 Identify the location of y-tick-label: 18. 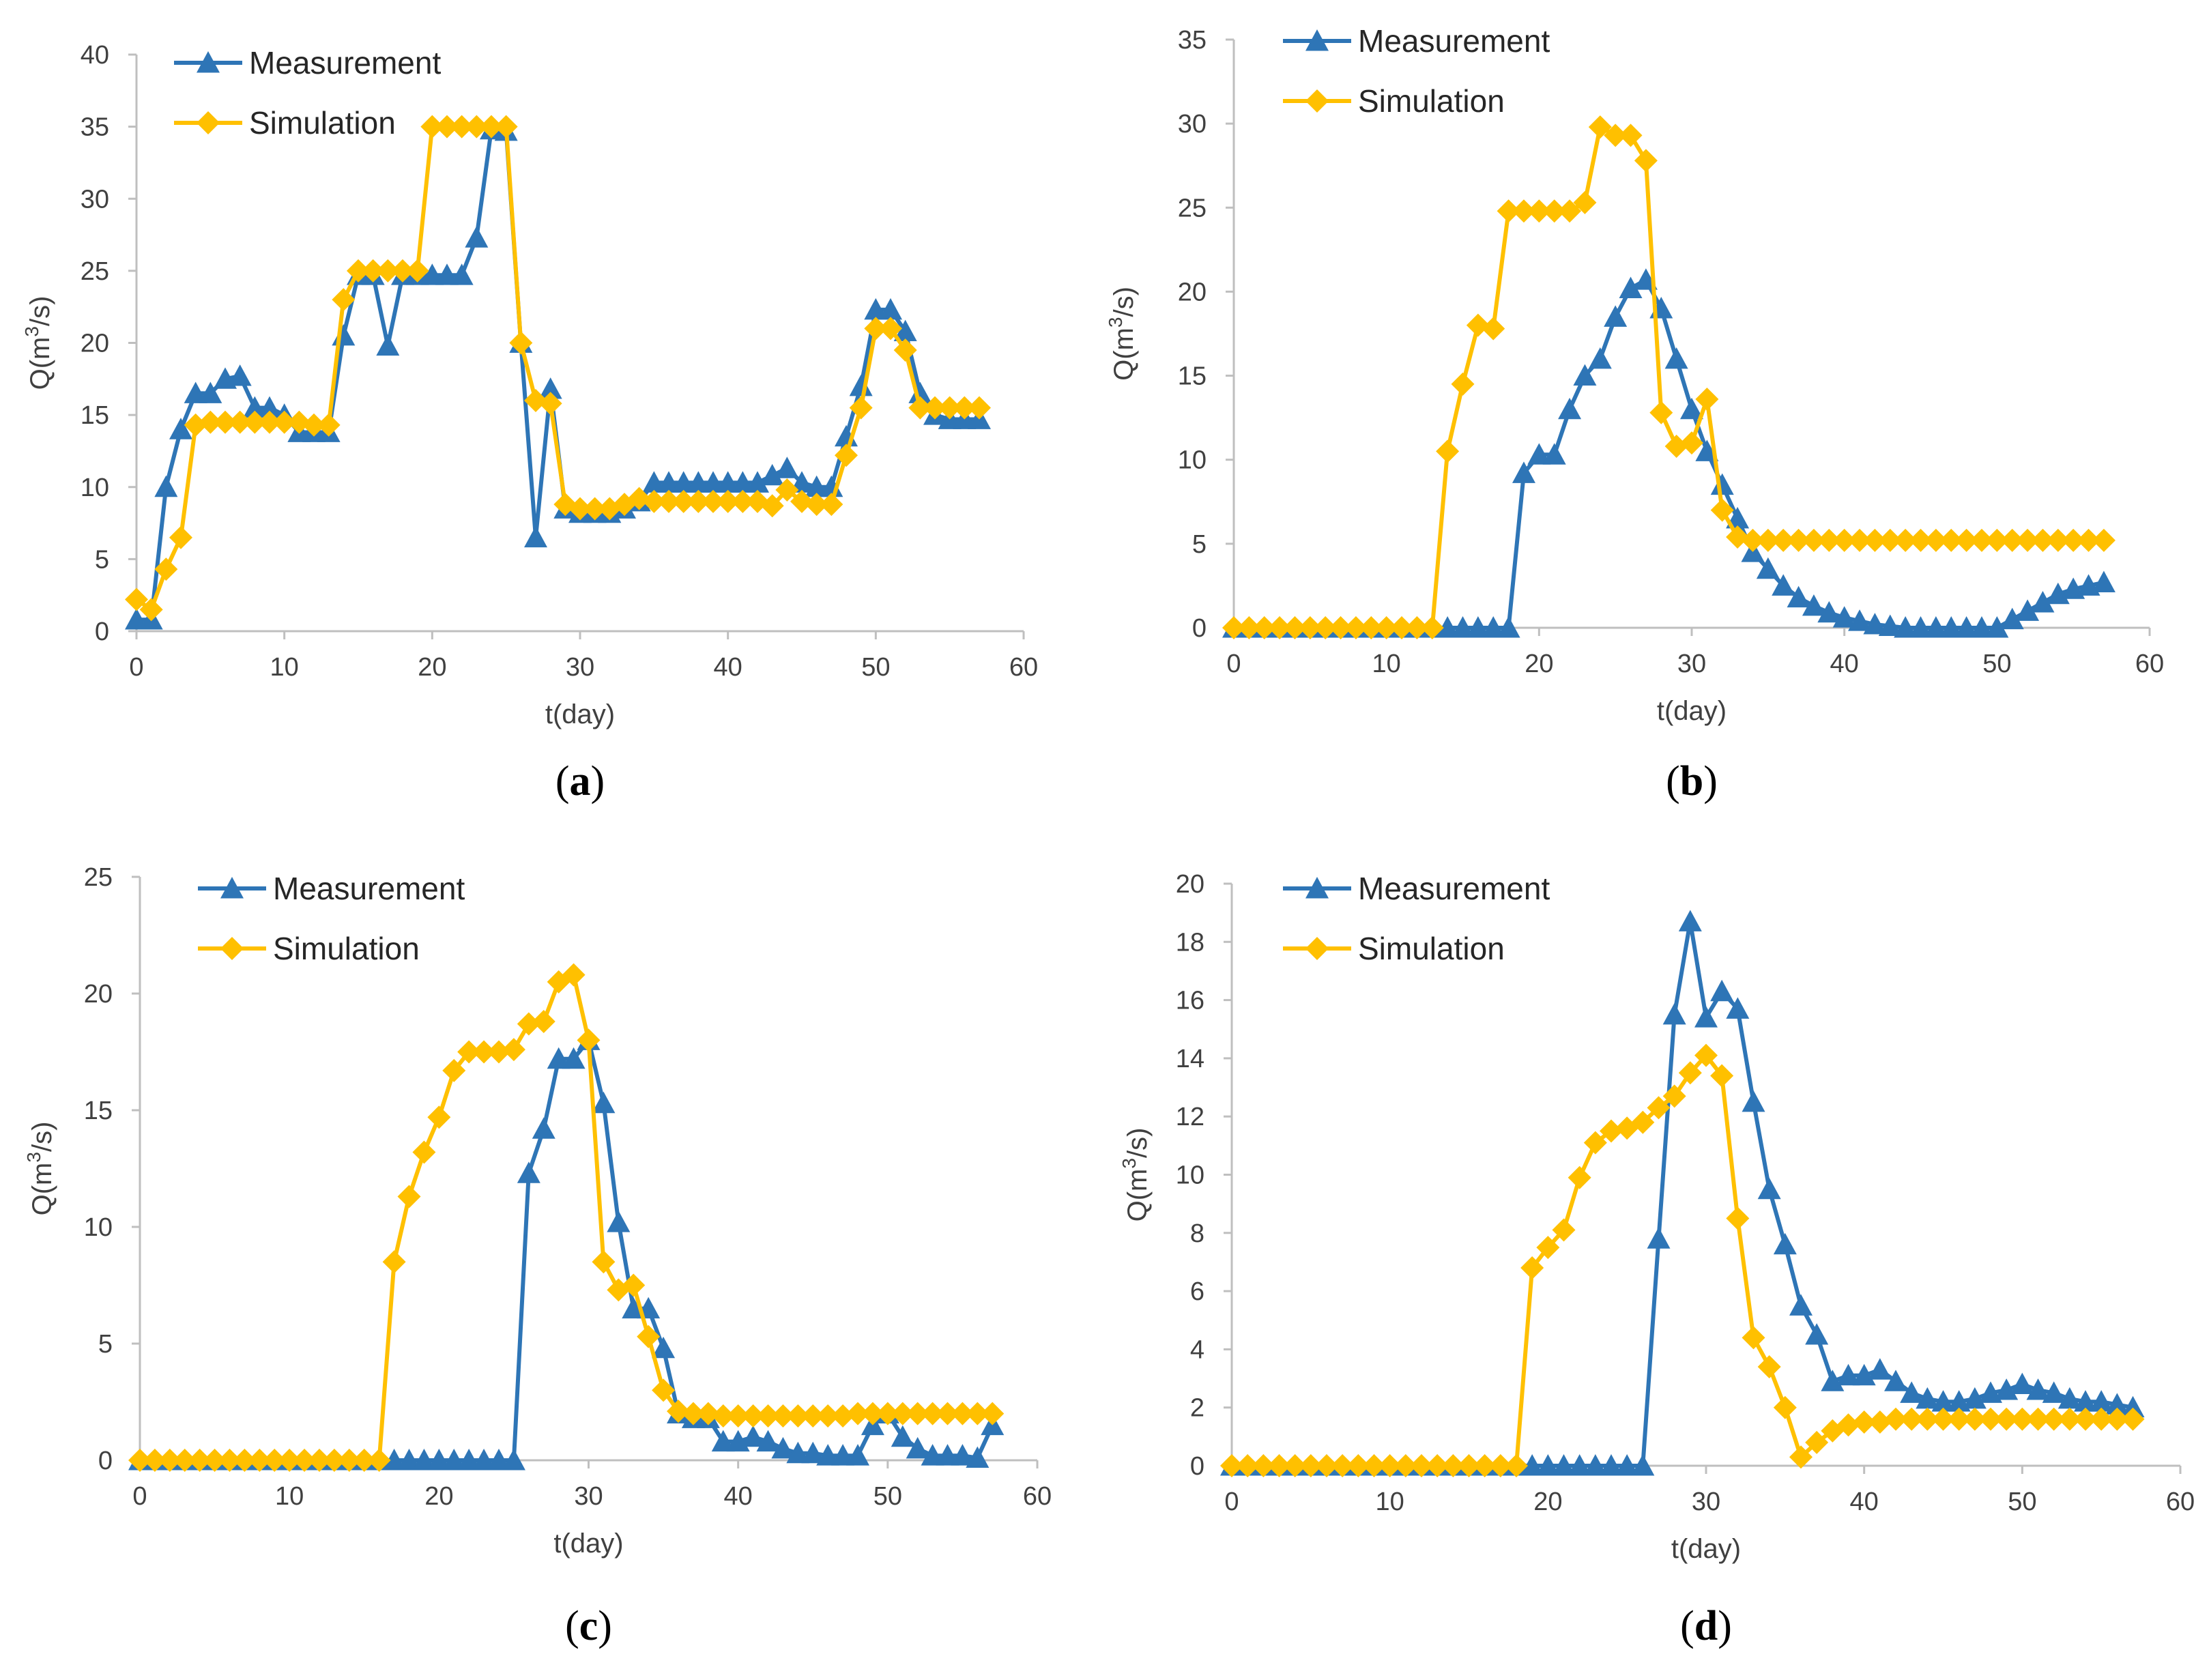
(1190, 942).